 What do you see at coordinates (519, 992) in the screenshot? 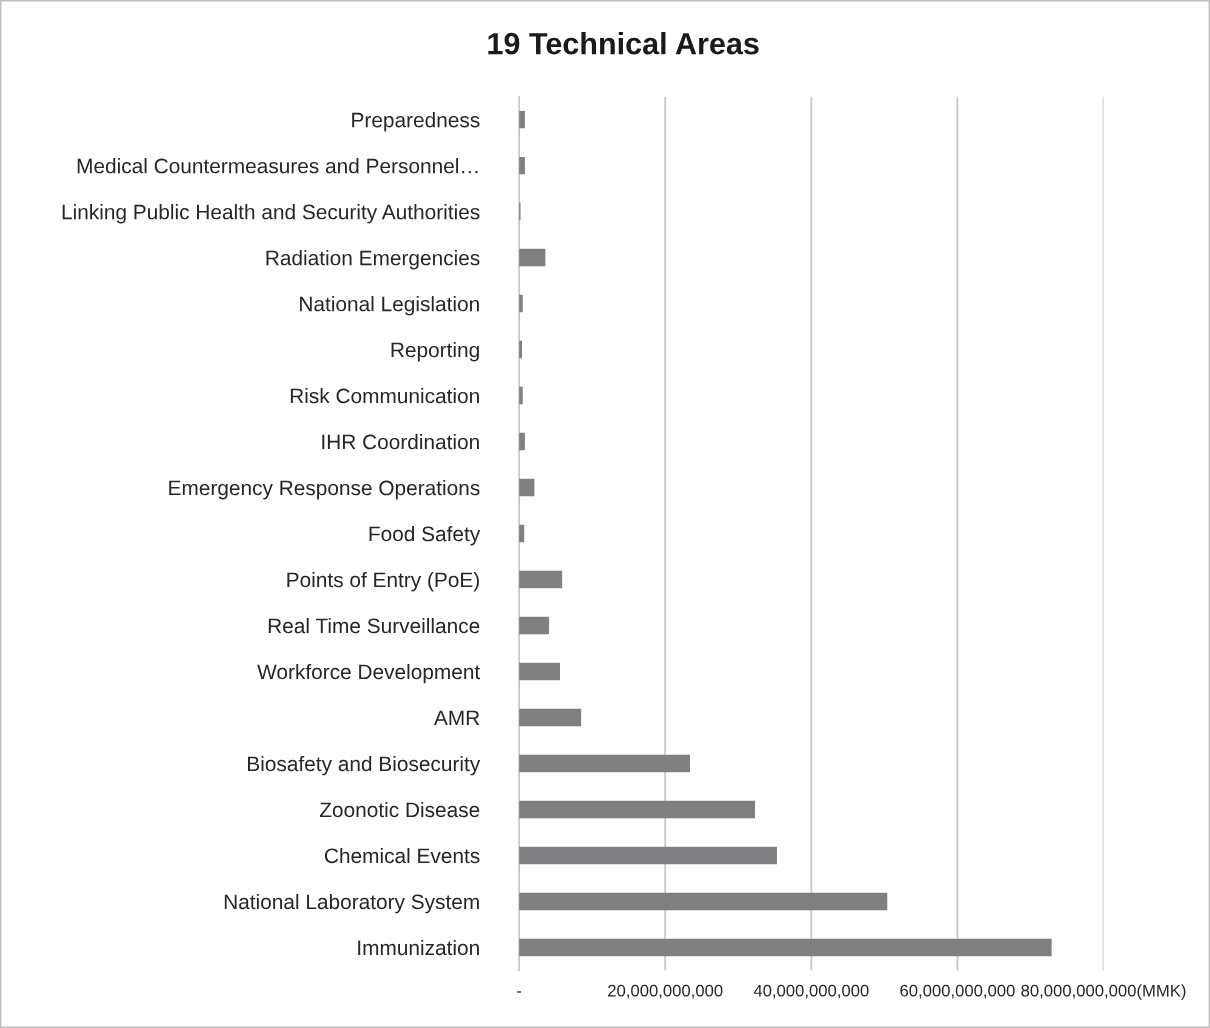
I see `x-tick-label: -` at bounding box center [519, 992].